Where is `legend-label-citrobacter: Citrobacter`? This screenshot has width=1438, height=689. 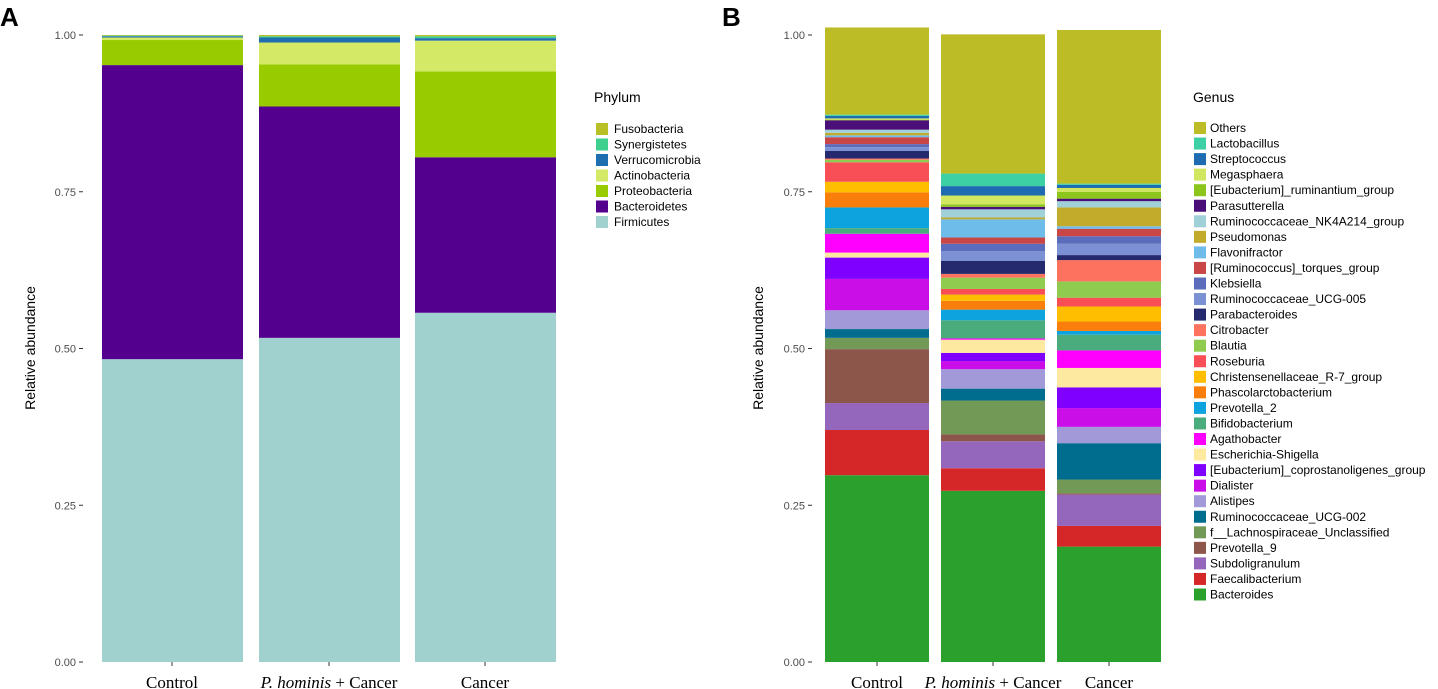 legend-label-citrobacter: Citrobacter is located at coordinates (1239, 330).